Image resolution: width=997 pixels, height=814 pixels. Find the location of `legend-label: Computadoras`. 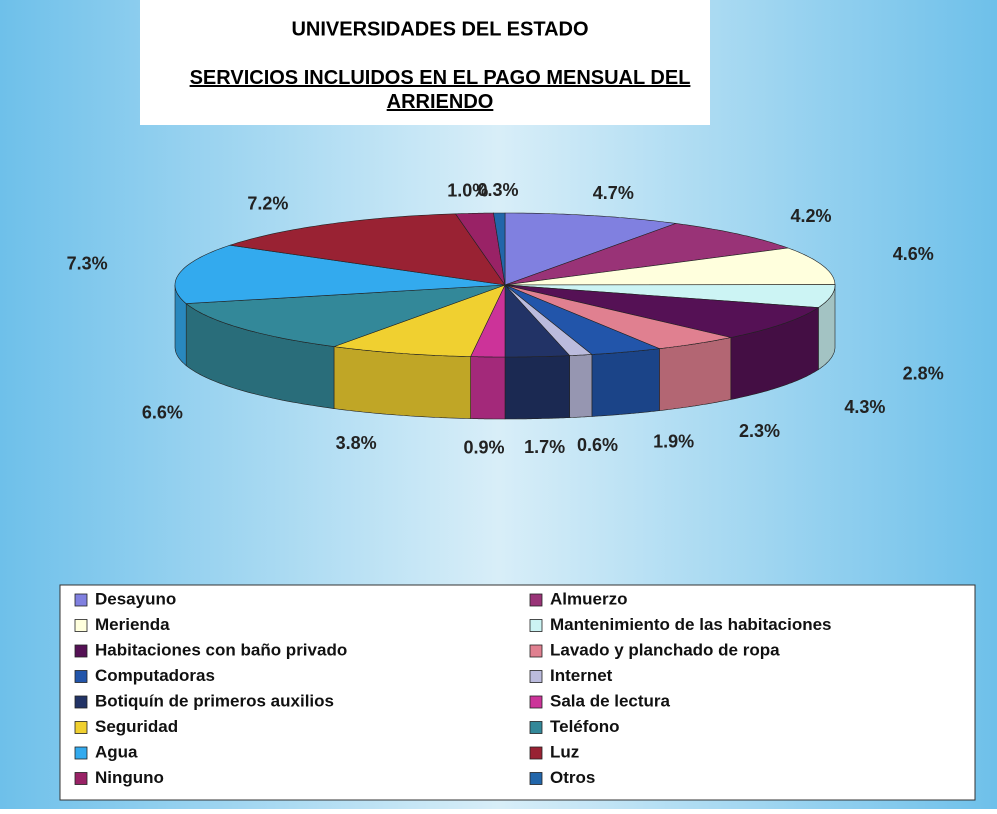

legend-label: Computadoras is located at coordinates (155, 675).